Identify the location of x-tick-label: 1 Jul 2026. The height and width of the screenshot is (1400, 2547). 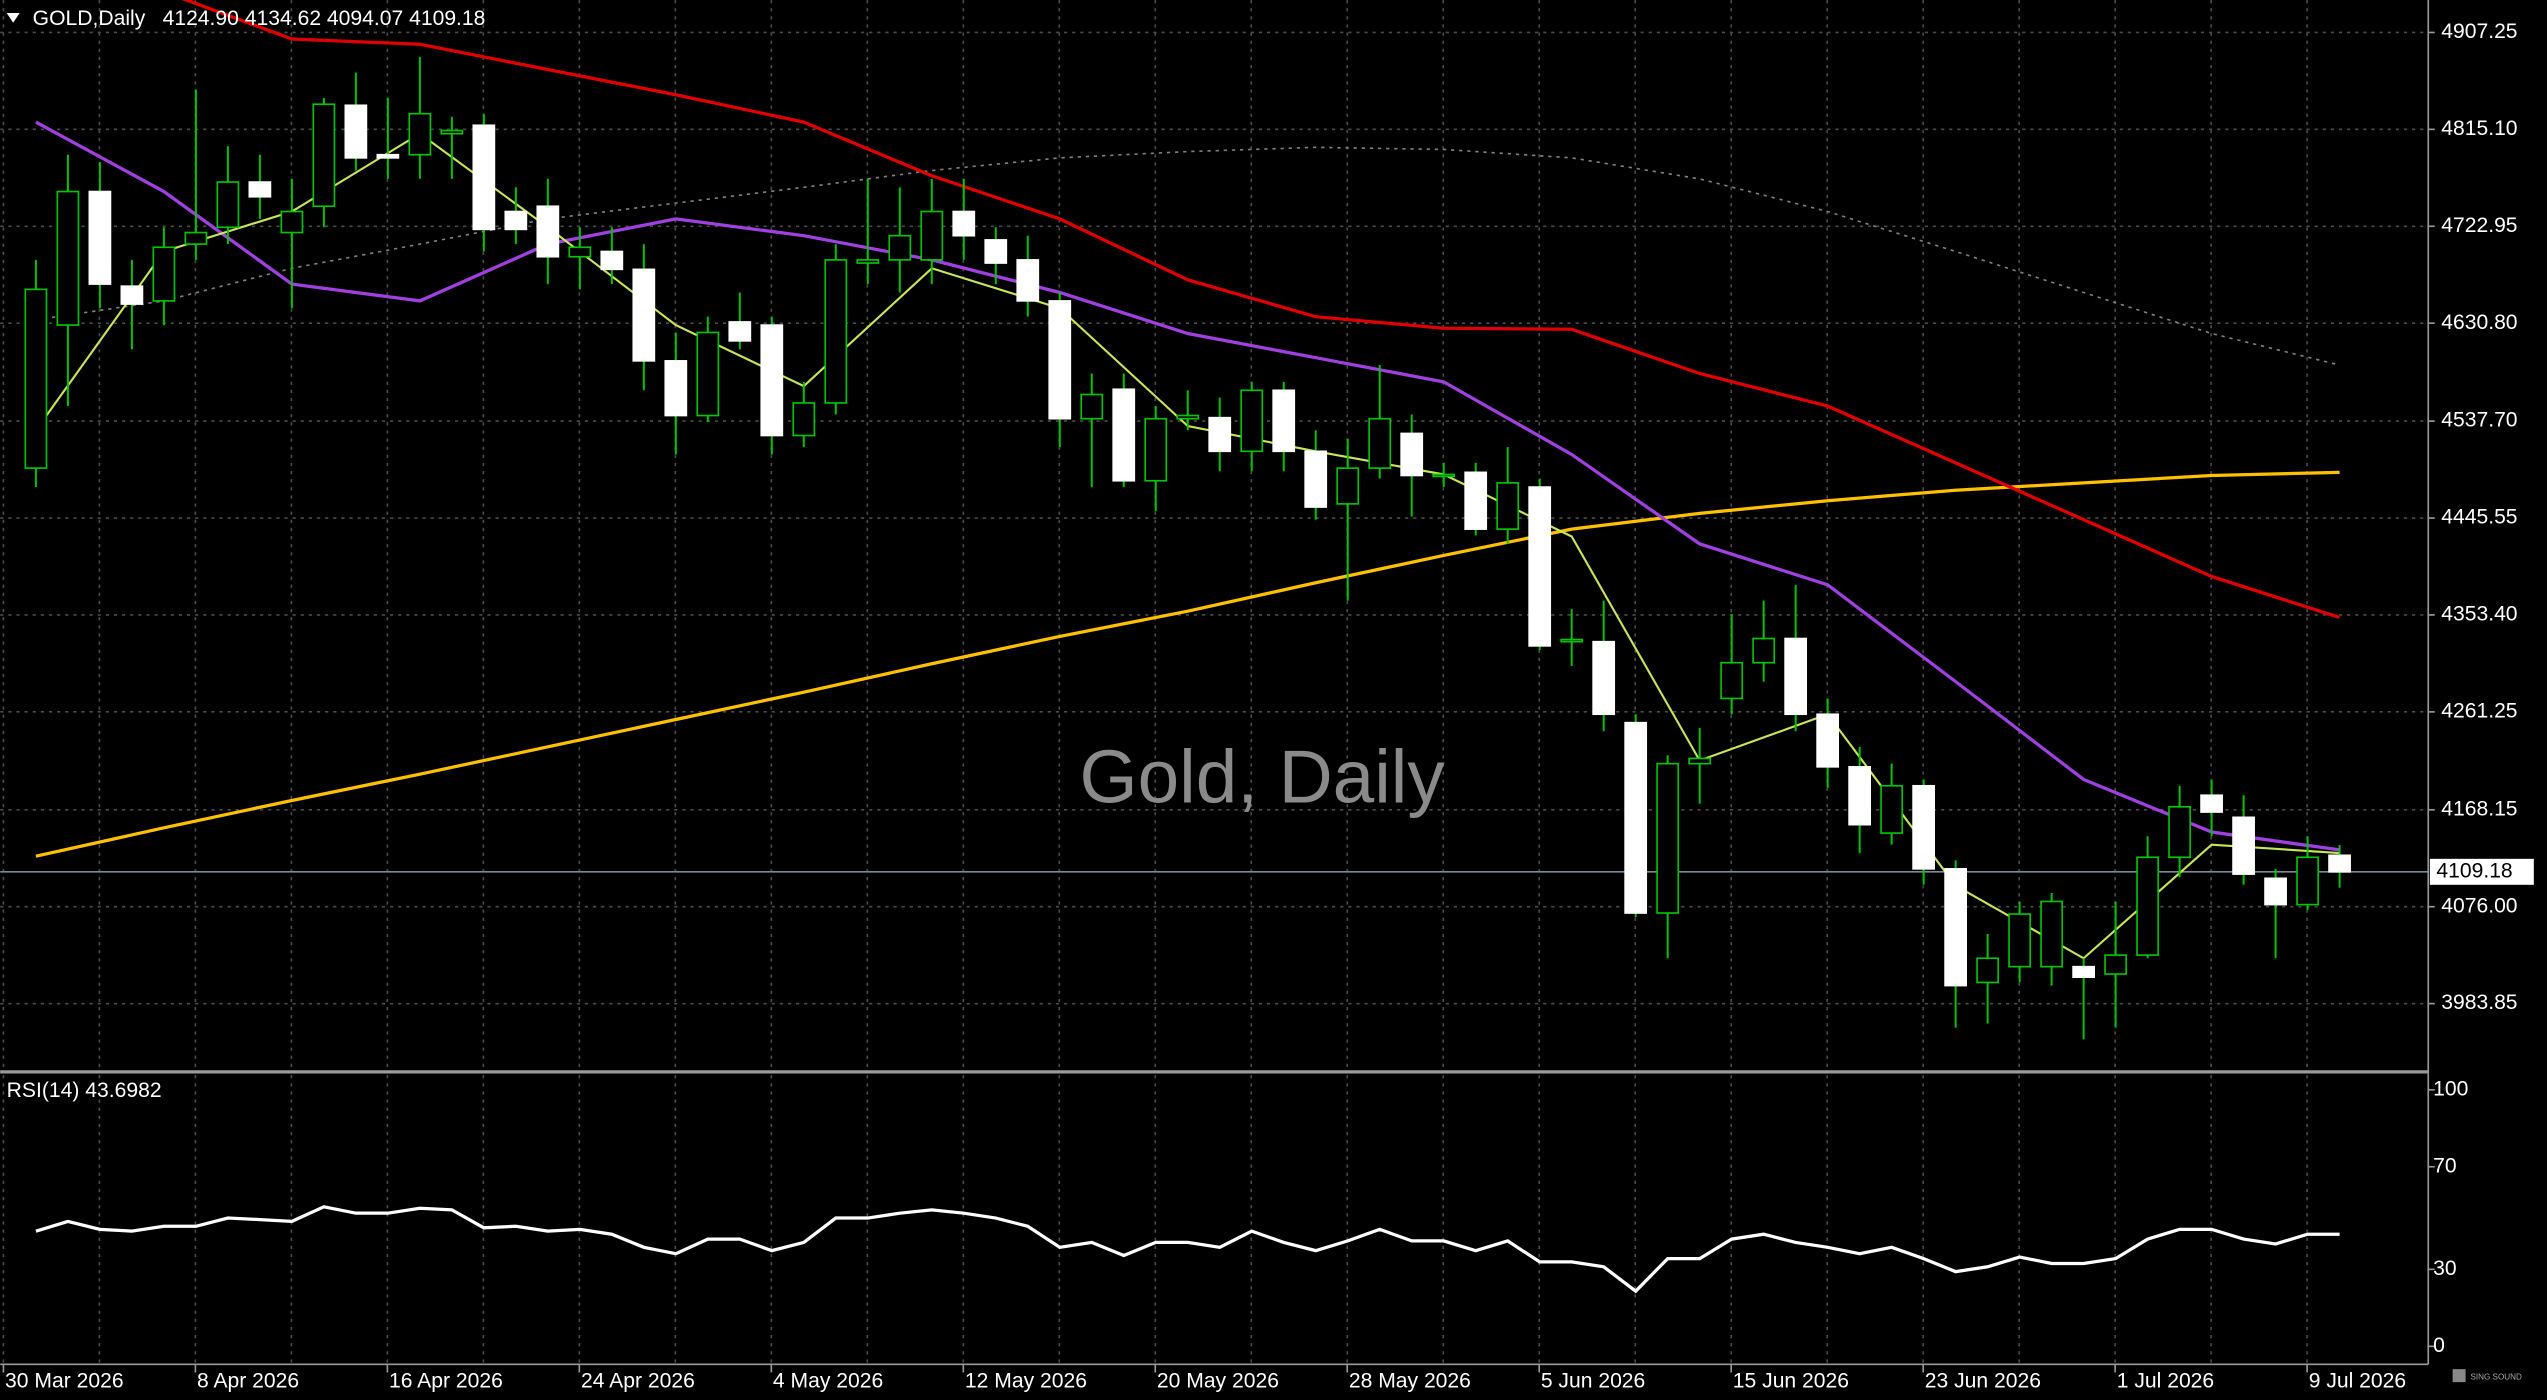
(2165, 1381).